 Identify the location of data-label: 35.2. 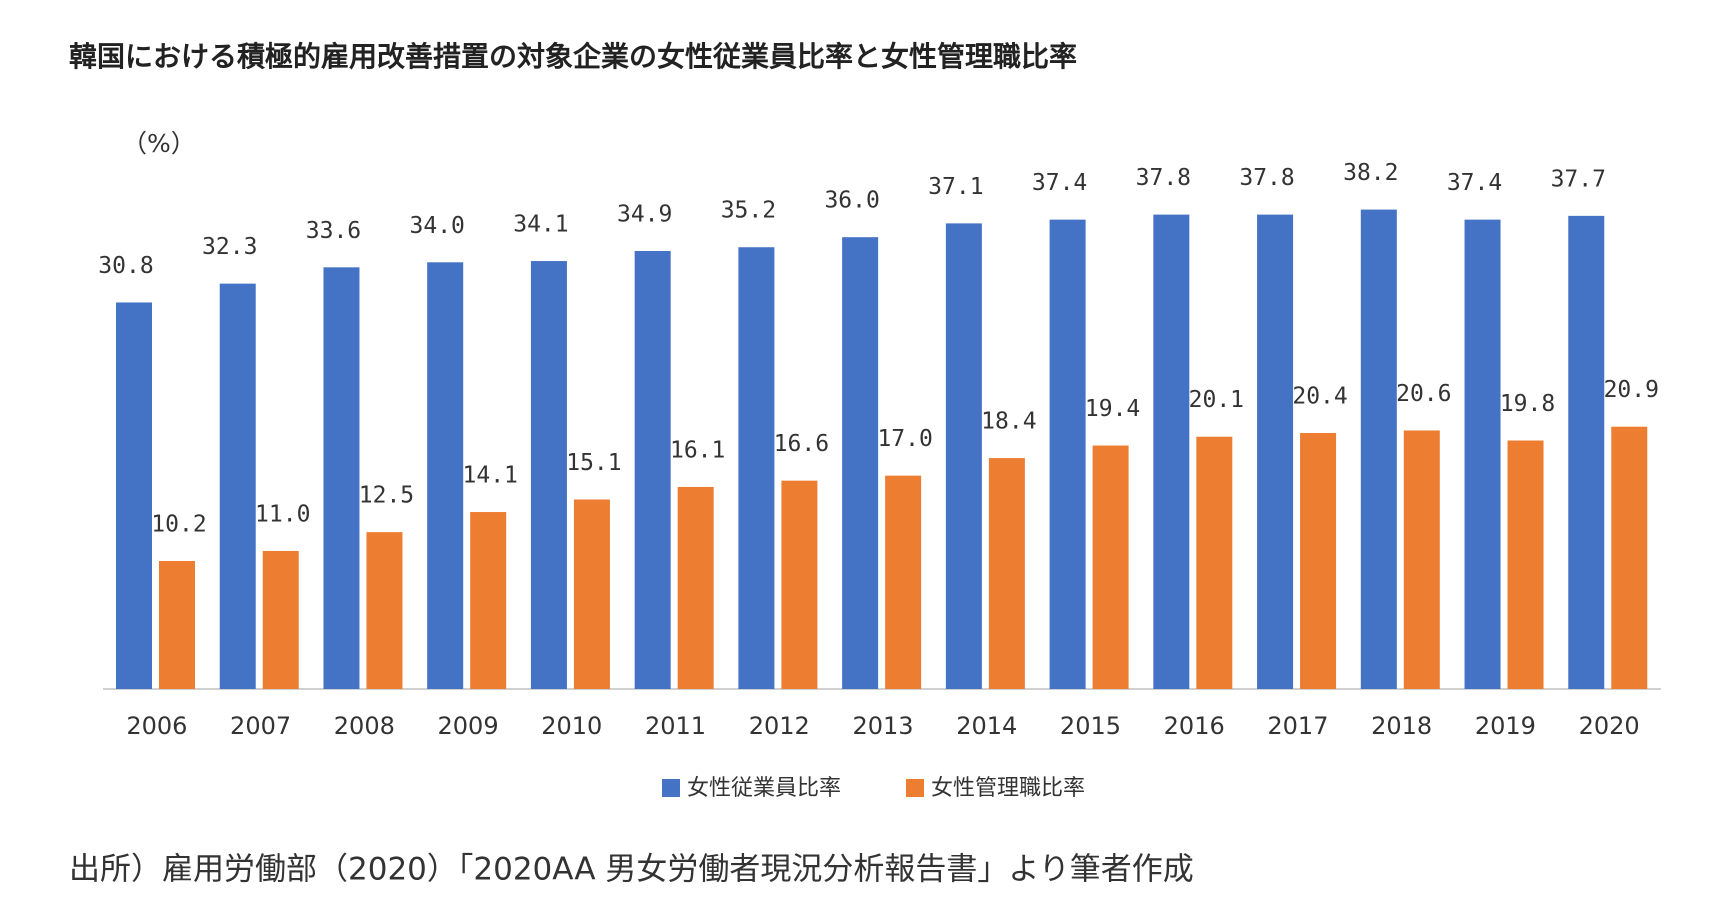
(748, 211).